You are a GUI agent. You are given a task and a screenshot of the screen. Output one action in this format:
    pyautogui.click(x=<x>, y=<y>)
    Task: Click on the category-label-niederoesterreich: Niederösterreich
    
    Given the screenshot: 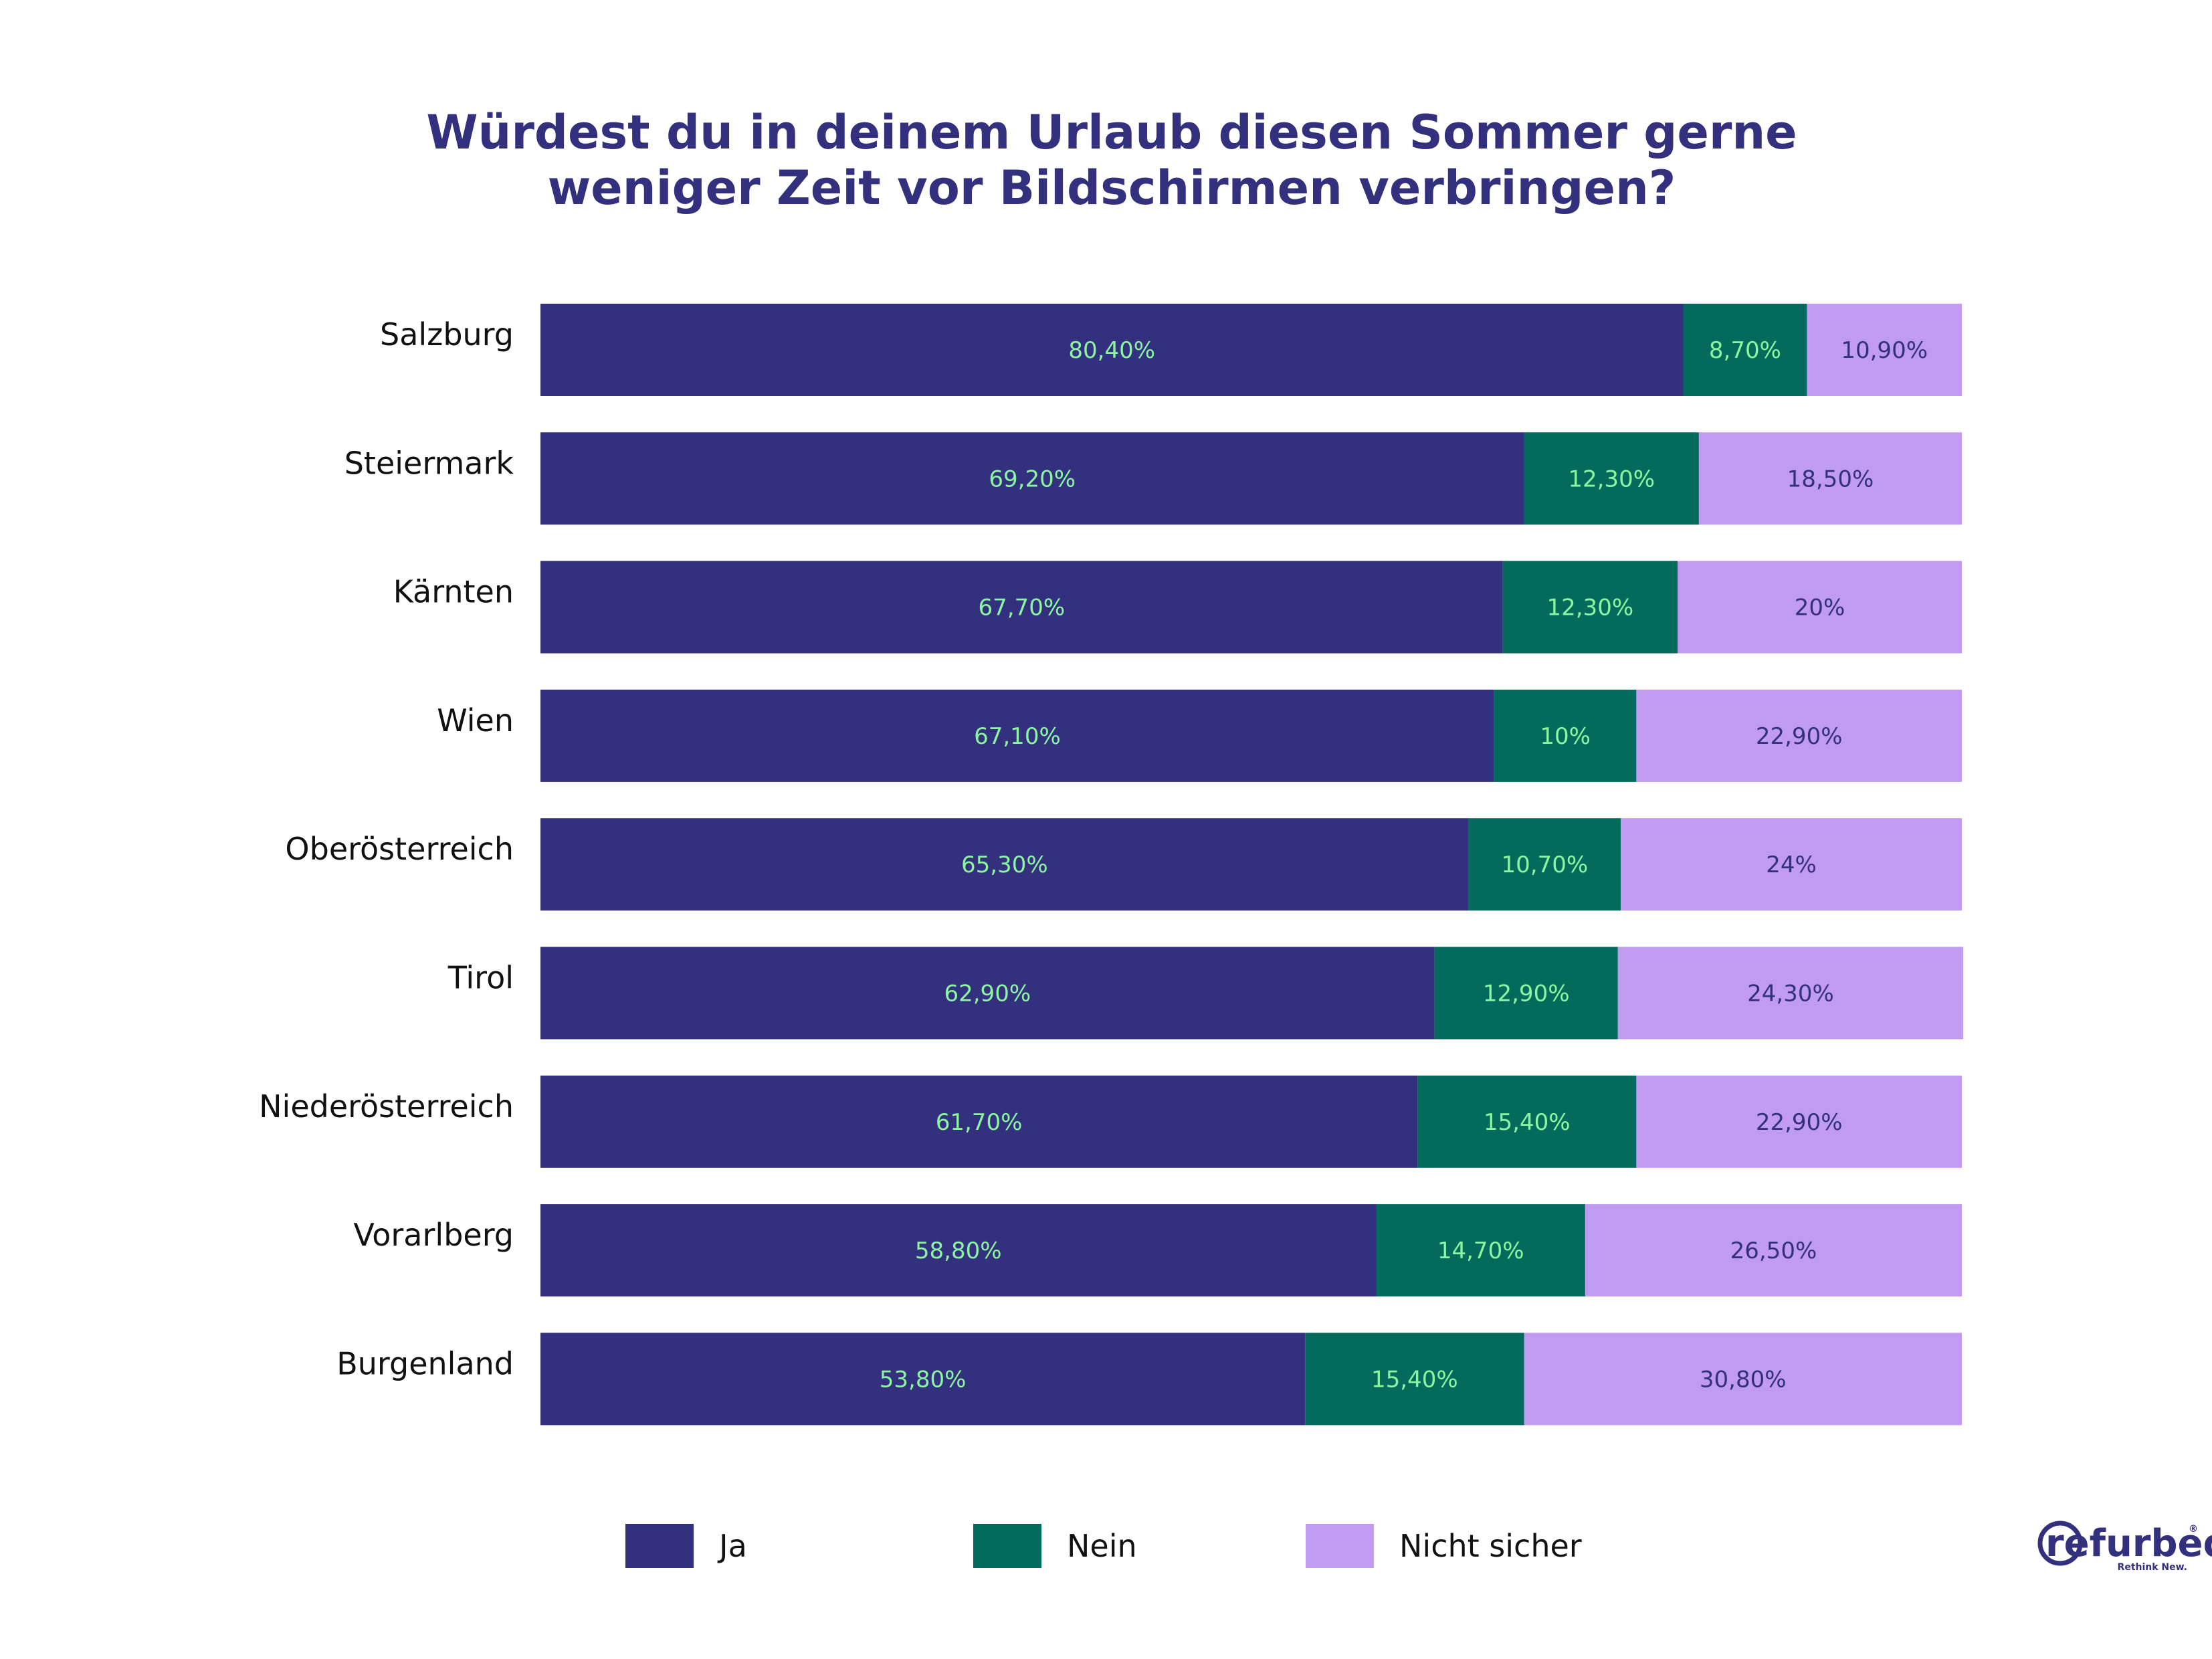 What is the action you would take?
    pyautogui.click(x=386, y=1106)
    